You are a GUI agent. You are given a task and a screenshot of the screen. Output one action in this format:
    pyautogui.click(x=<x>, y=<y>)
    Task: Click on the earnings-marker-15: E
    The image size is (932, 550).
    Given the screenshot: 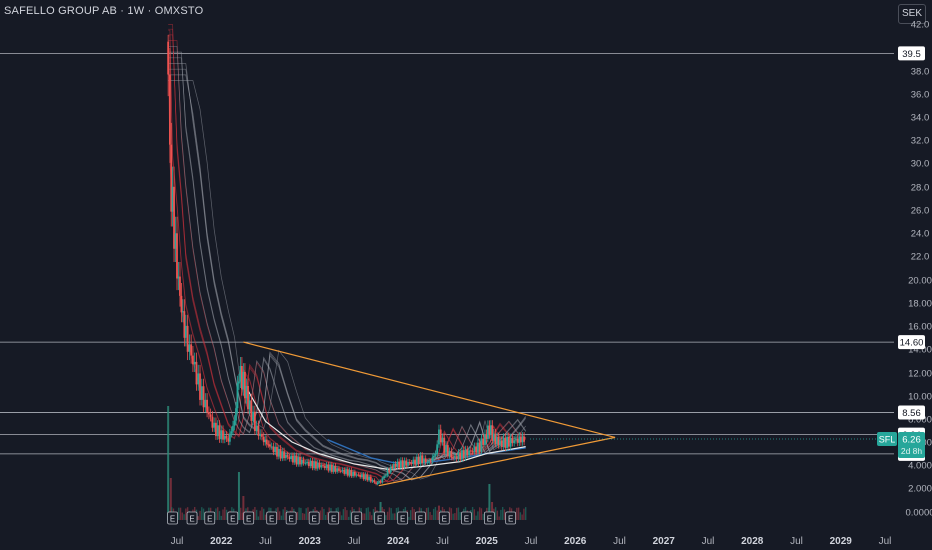 What is the action you would take?
    pyautogui.click(x=489, y=518)
    